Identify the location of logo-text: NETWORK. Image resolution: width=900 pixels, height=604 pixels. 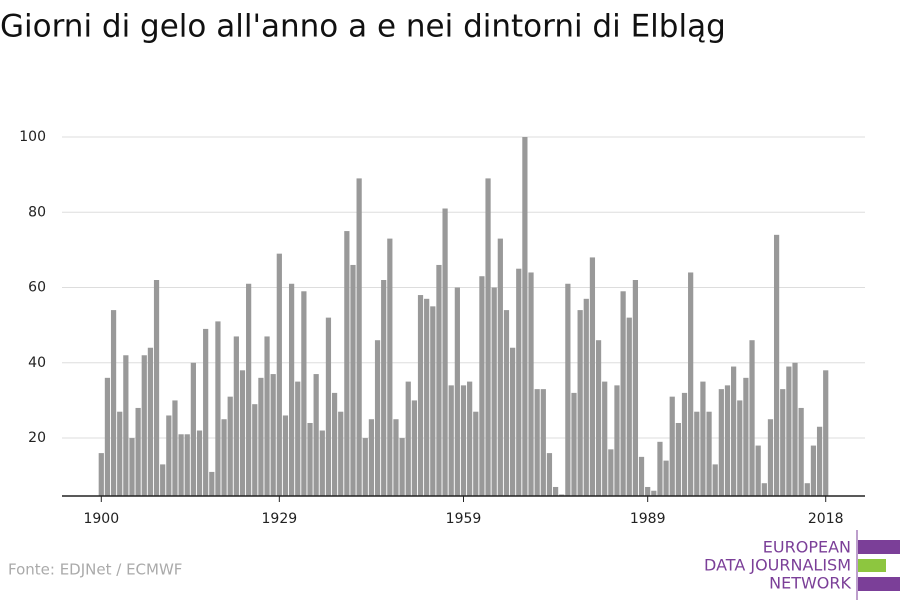
(810, 583).